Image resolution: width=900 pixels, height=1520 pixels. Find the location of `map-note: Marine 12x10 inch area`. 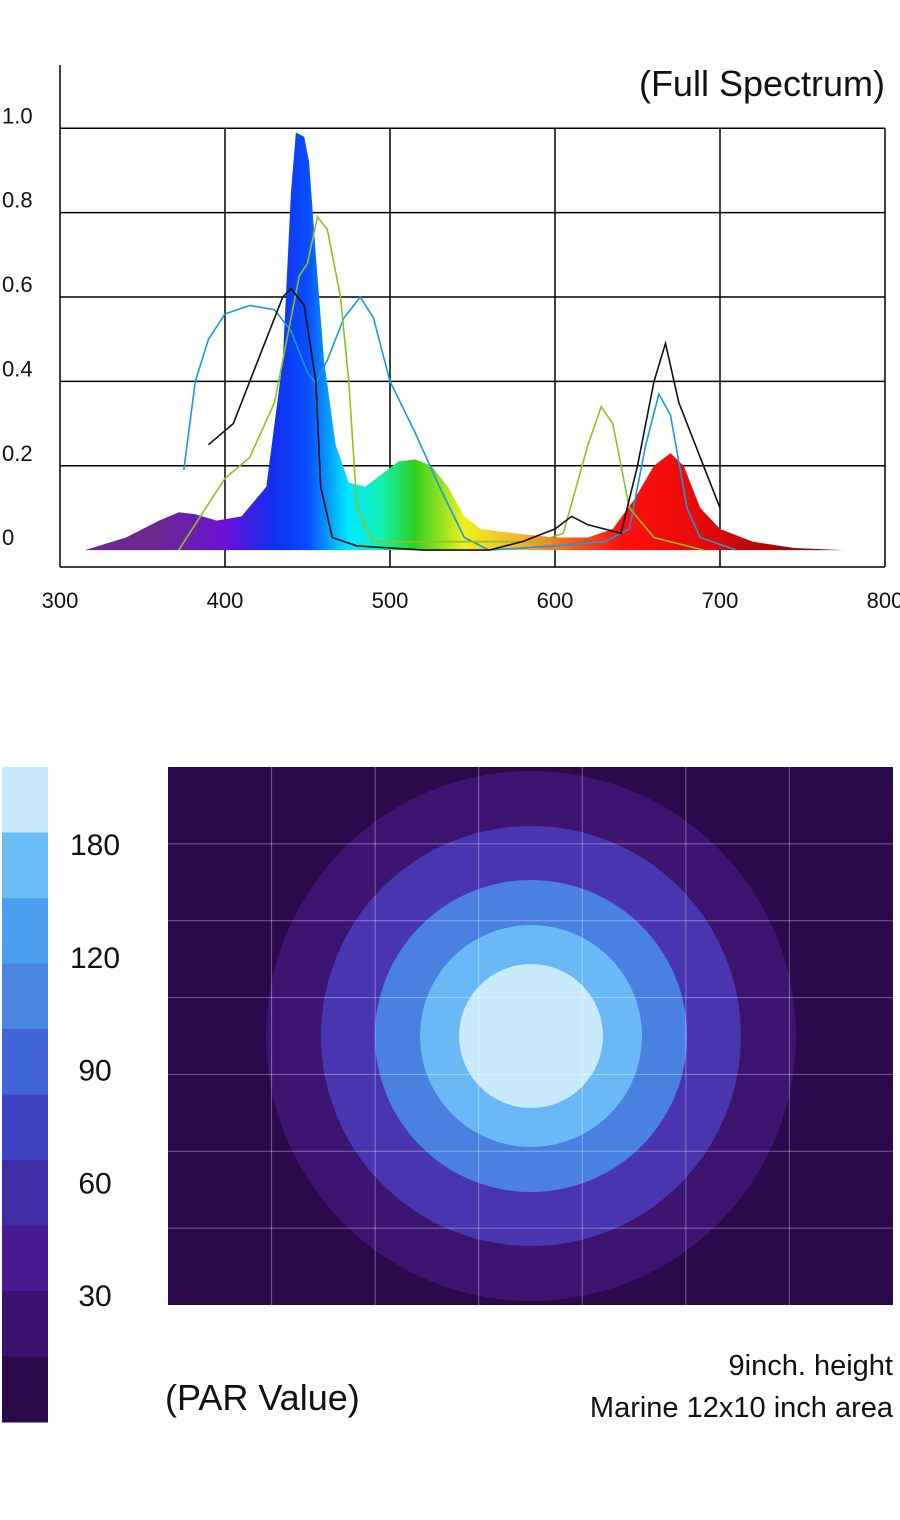

map-note: Marine 12x10 inch area is located at coordinates (742, 1408).